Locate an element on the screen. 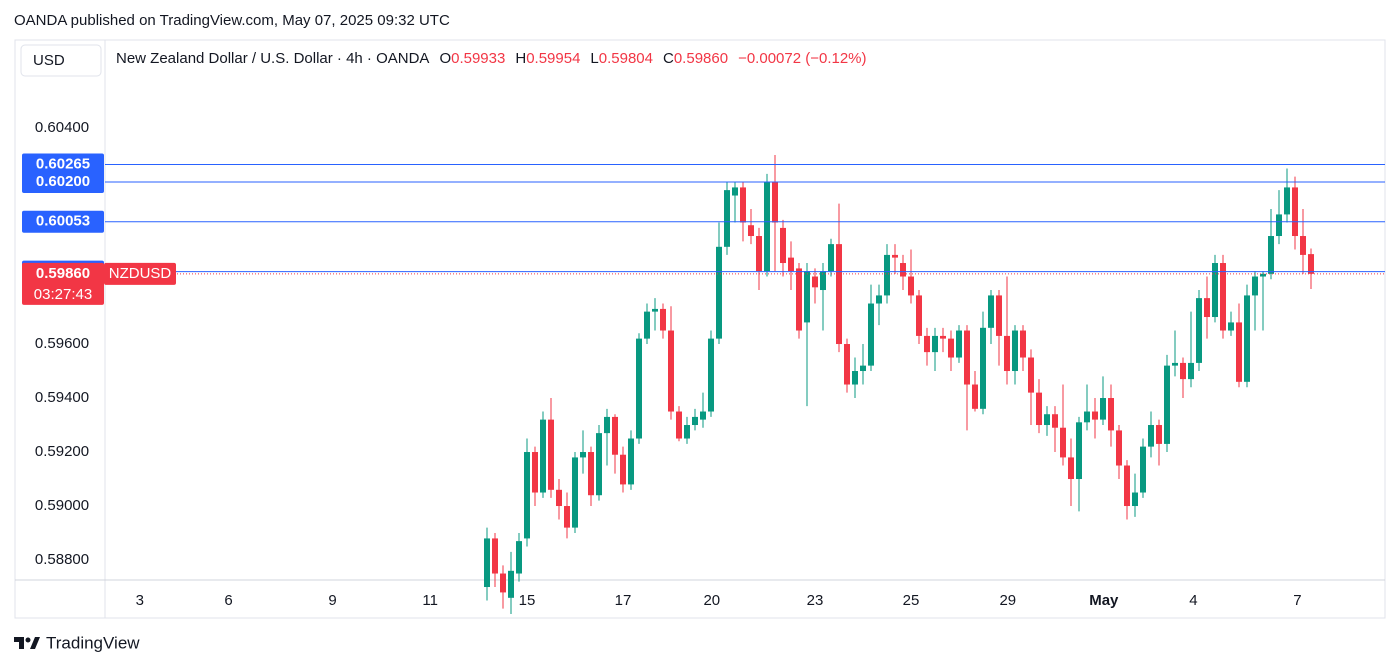 The image size is (1400, 668). legend-key: L is located at coordinates (594, 58).